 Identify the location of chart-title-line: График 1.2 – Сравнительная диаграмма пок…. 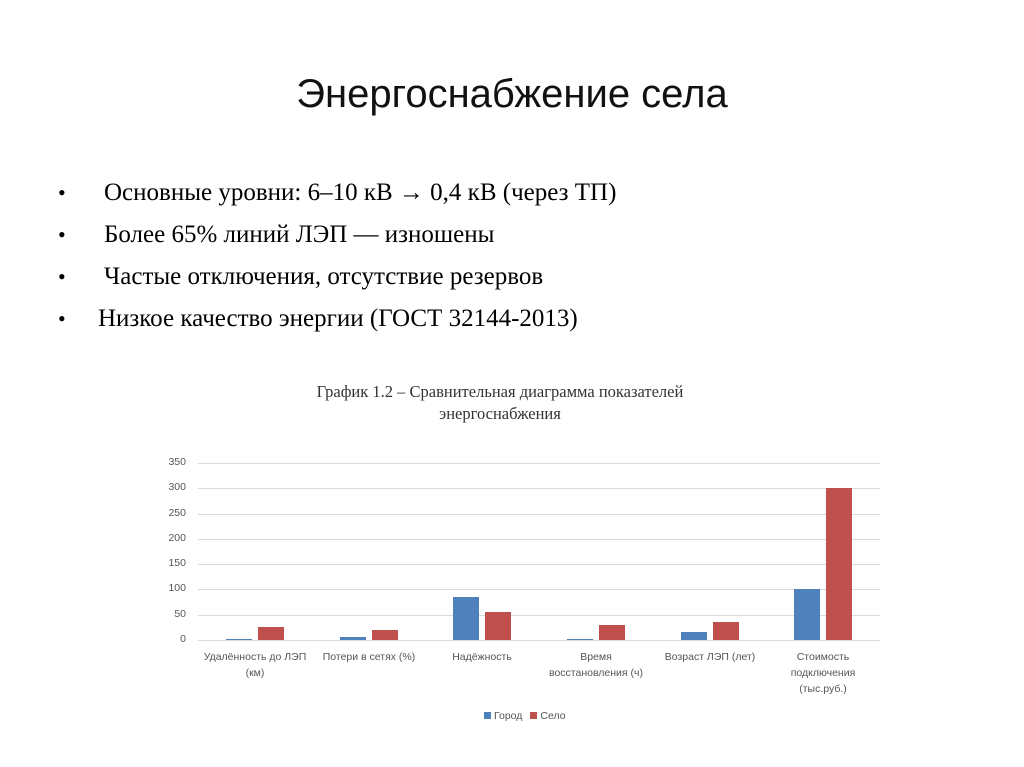
(500, 391).